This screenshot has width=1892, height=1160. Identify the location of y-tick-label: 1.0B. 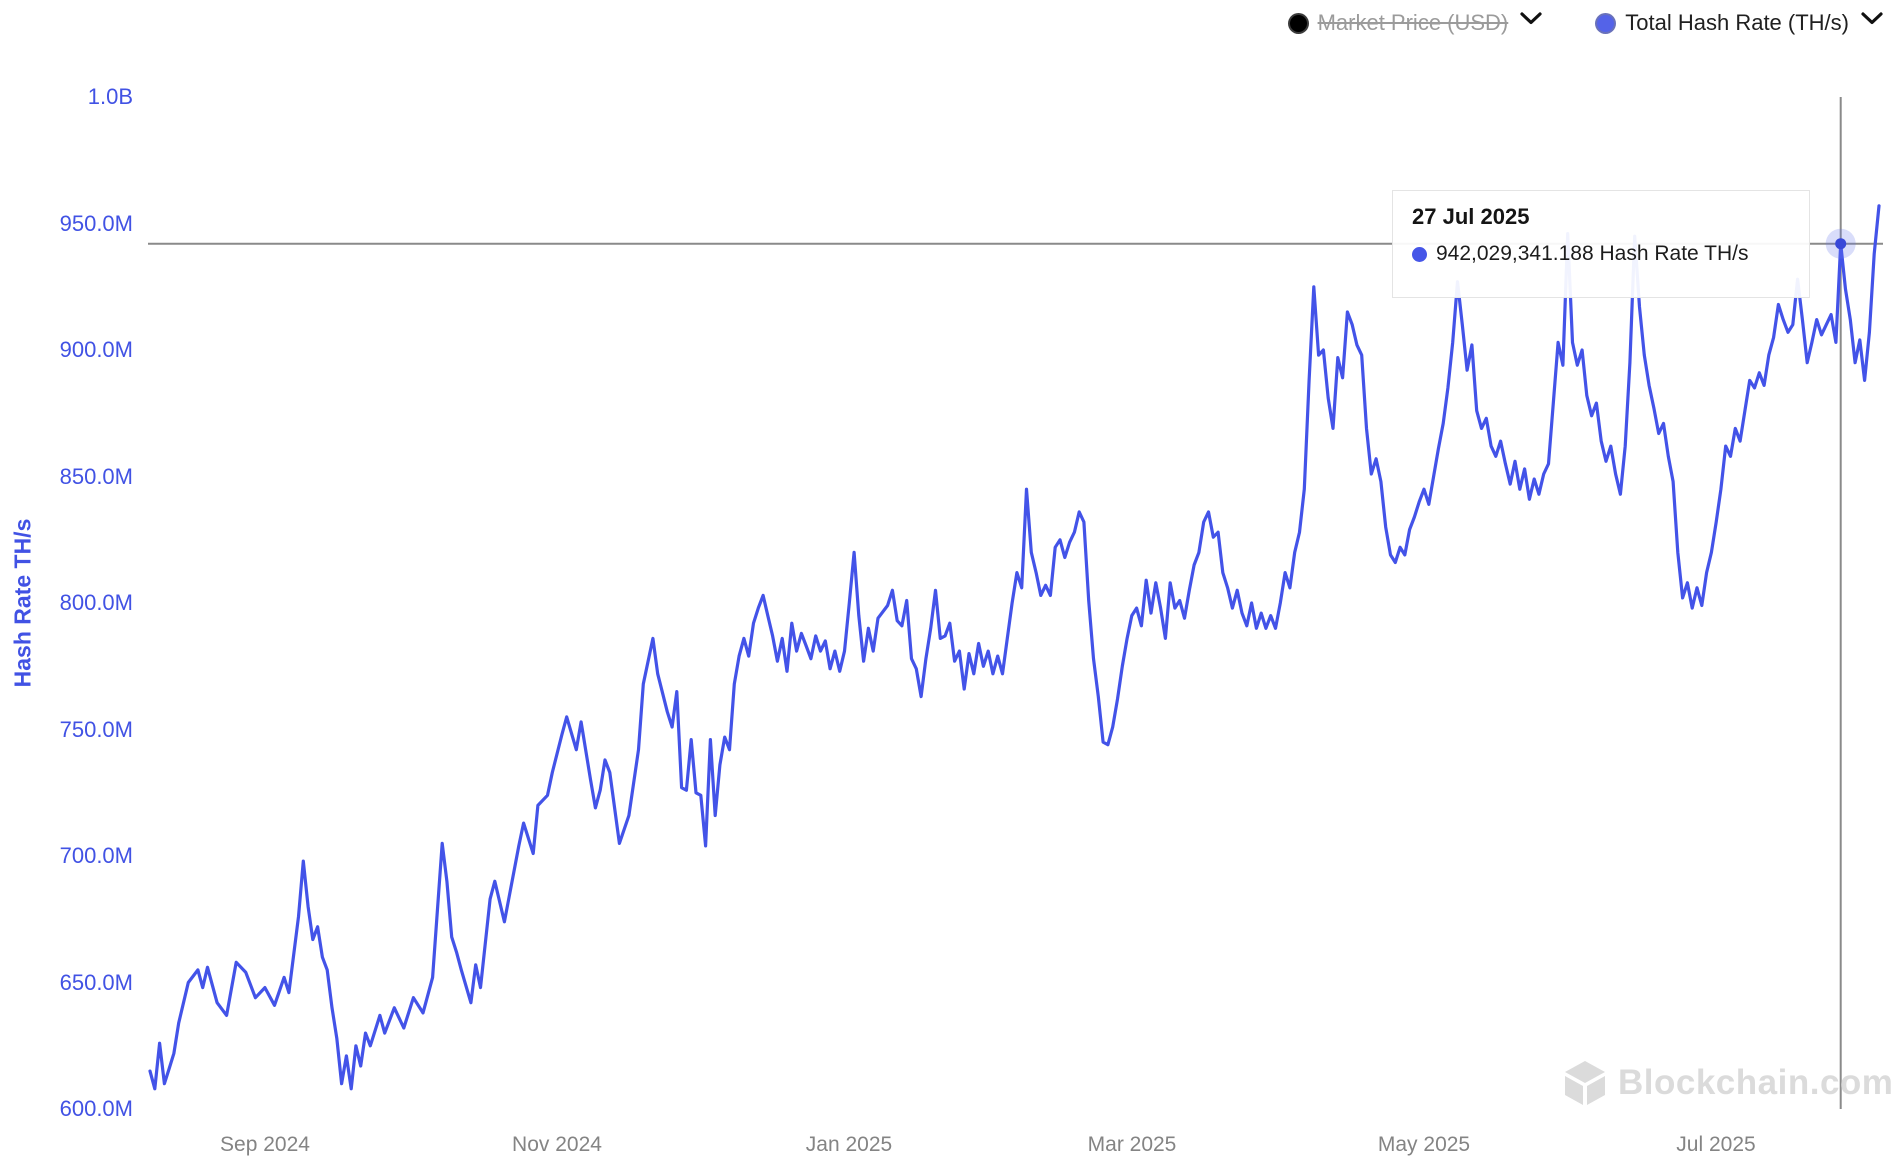
(110, 96).